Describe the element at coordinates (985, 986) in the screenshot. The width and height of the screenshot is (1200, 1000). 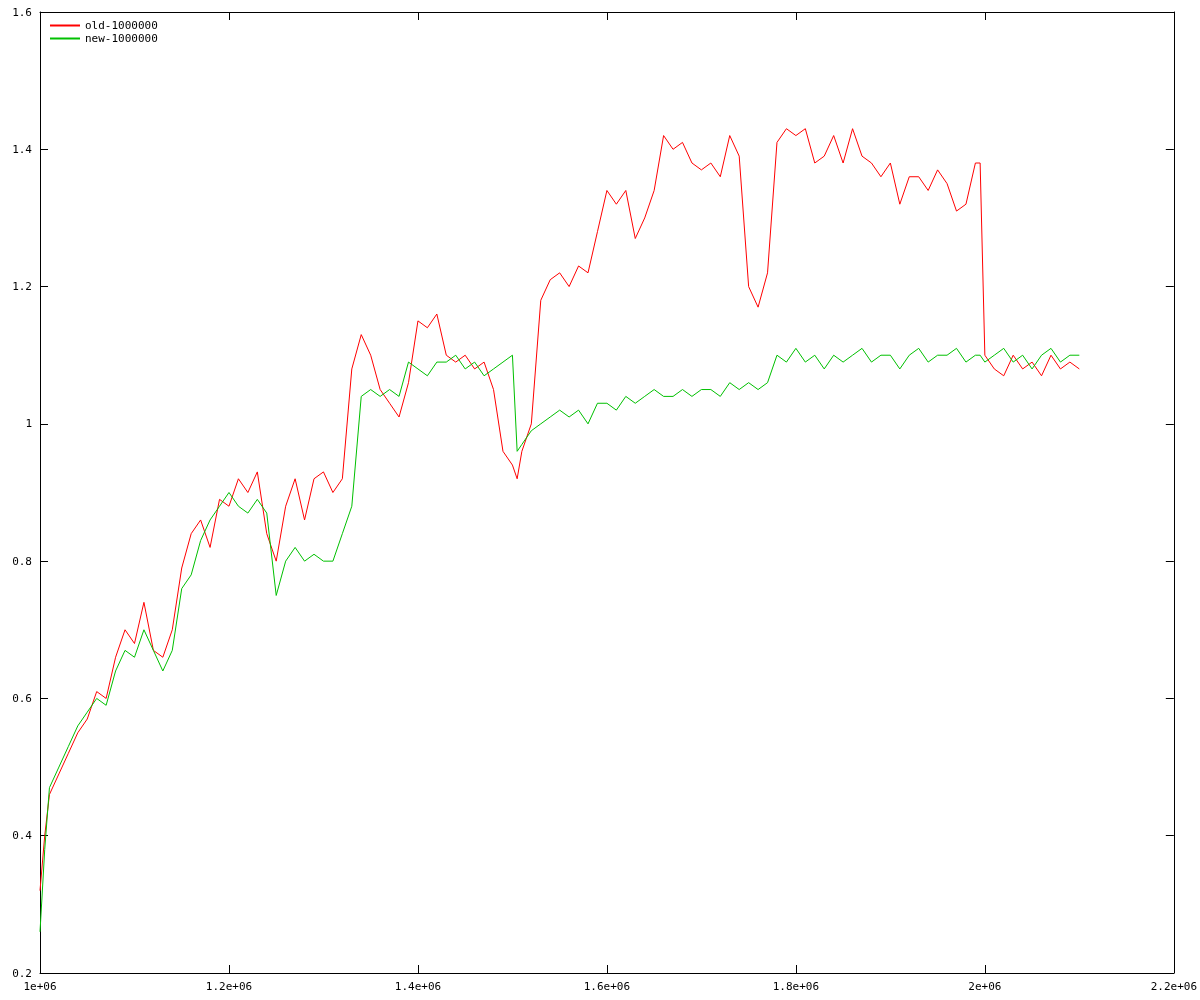
I see `x-tick-label: 2e+06` at that location.